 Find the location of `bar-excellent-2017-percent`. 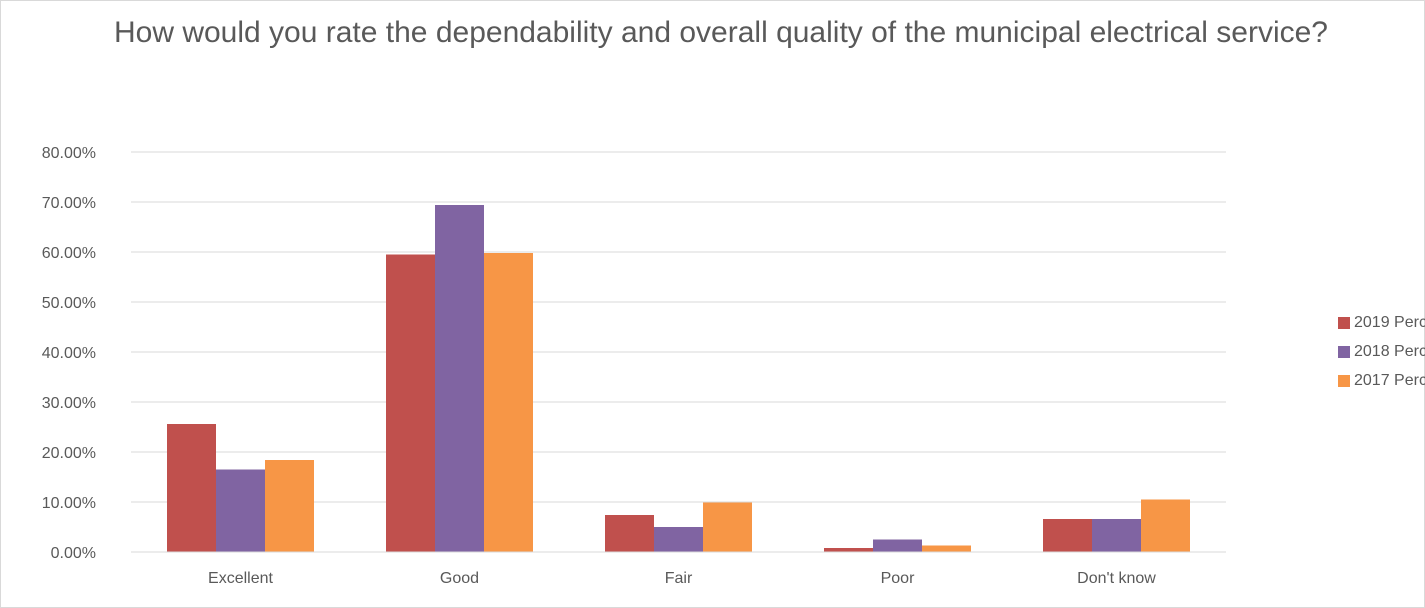

bar-excellent-2017-percent is located at coordinates (289, 506).